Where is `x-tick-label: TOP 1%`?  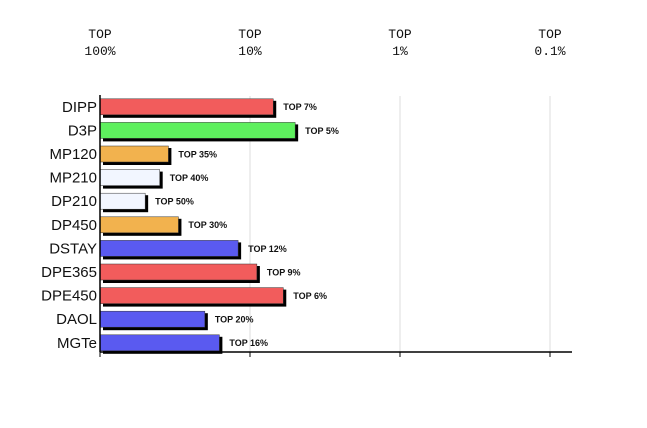
x-tick-label: TOP 1% is located at coordinates (400, 43).